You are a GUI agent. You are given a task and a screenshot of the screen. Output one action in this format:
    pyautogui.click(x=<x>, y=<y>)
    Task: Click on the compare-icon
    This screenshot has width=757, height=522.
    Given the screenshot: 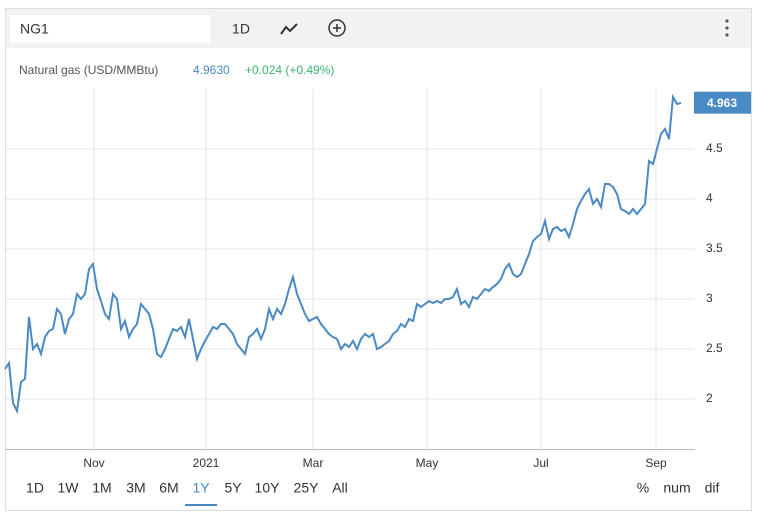 What is the action you would take?
    pyautogui.click(x=337, y=28)
    